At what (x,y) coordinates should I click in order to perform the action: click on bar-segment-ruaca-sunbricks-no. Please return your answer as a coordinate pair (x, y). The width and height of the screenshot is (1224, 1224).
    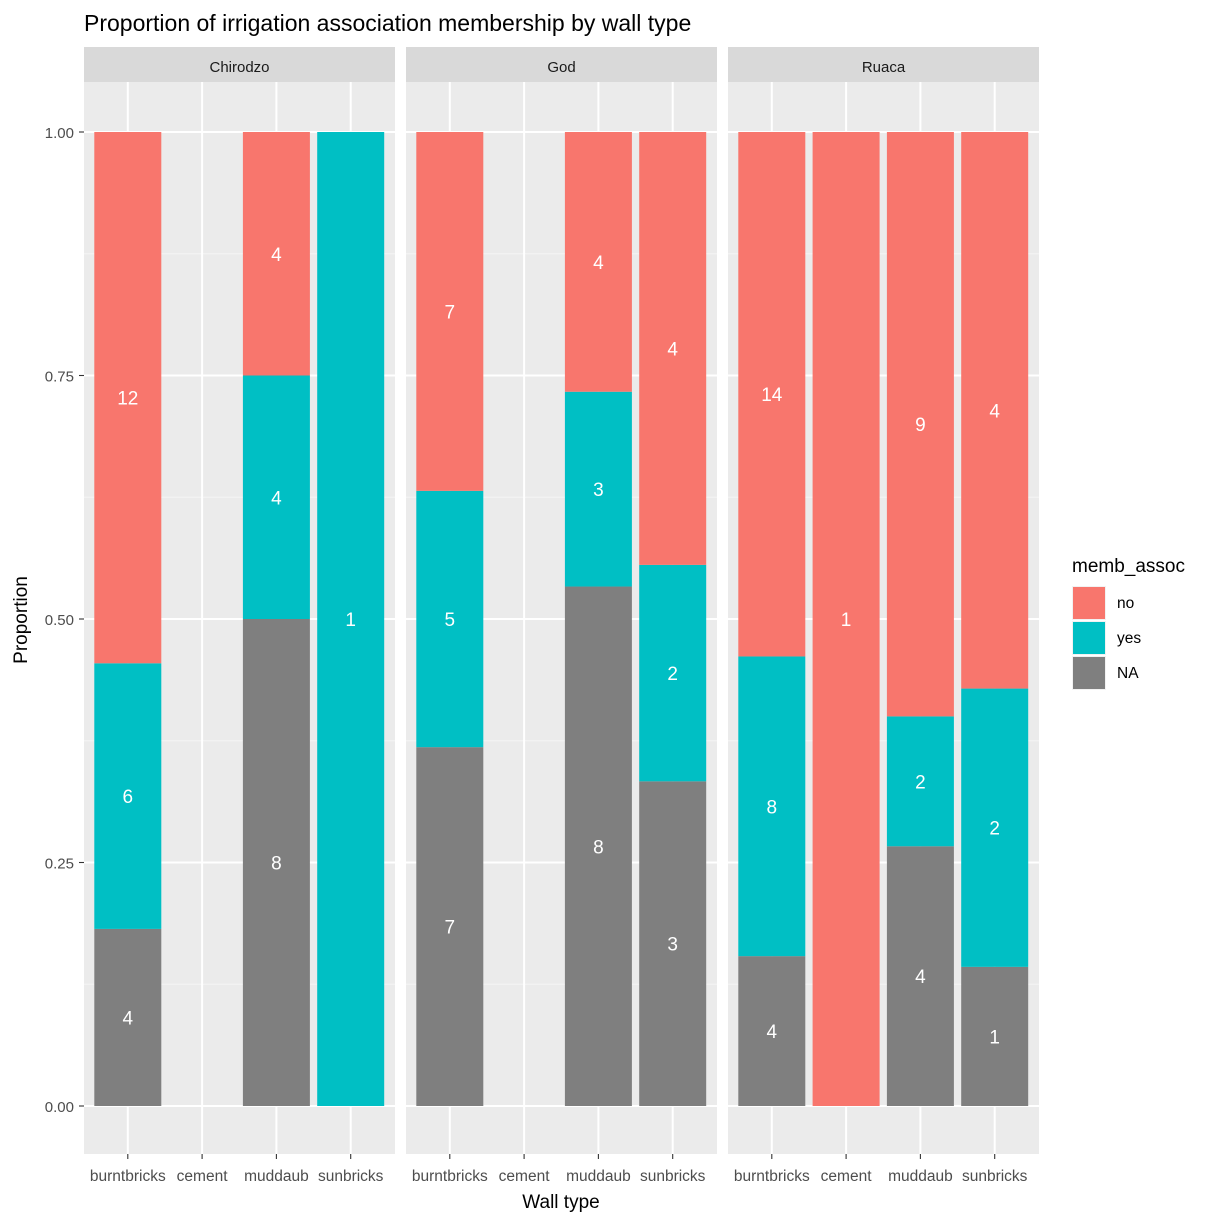
    Looking at the image, I should click on (995, 410).